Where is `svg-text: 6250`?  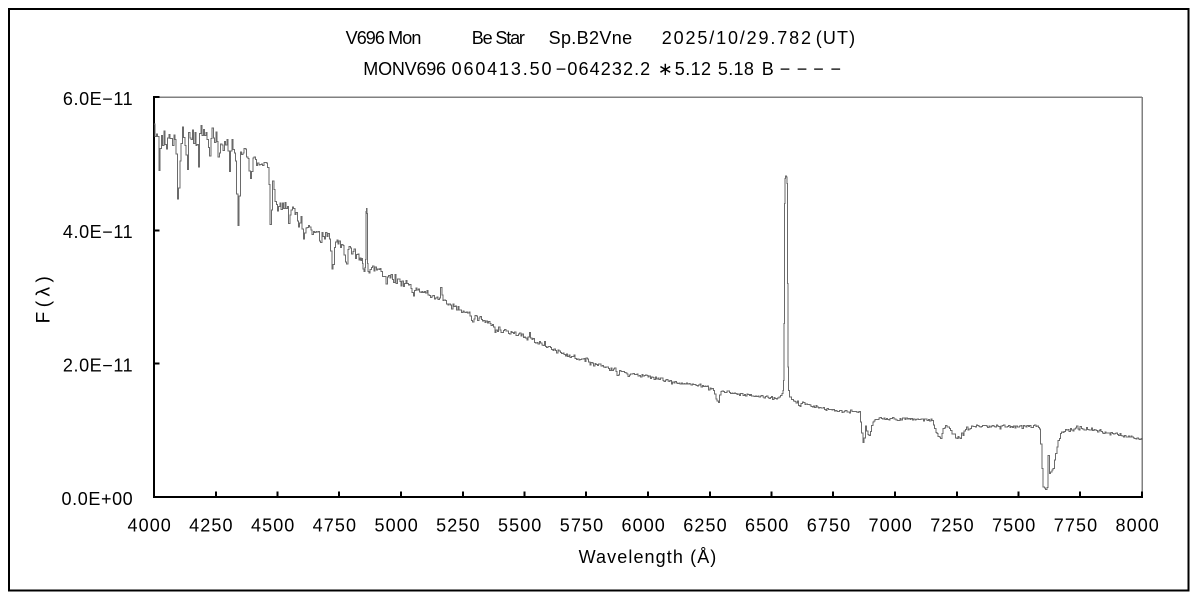 svg-text: 6250 is located at coordinates (705, 526).